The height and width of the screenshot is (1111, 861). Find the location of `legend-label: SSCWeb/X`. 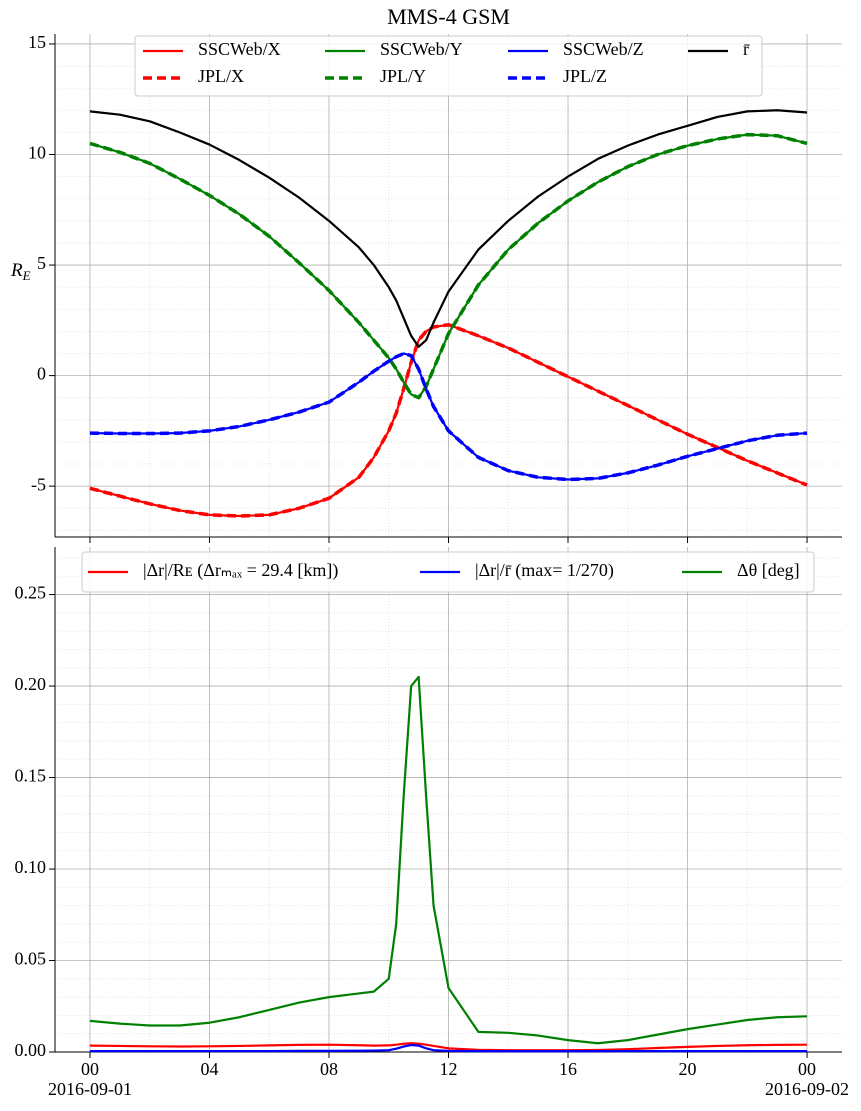

legend-label: SSCWeb/X is located at coordinates (239, 49).